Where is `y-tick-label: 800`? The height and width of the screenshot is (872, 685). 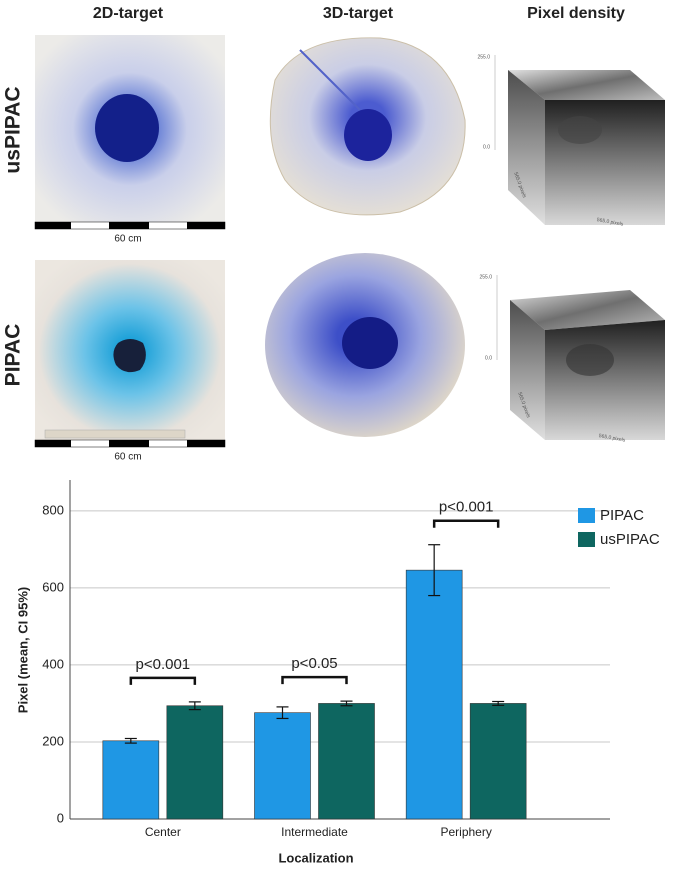
y-tick-label: 800 is located at coordinates (53, 509).